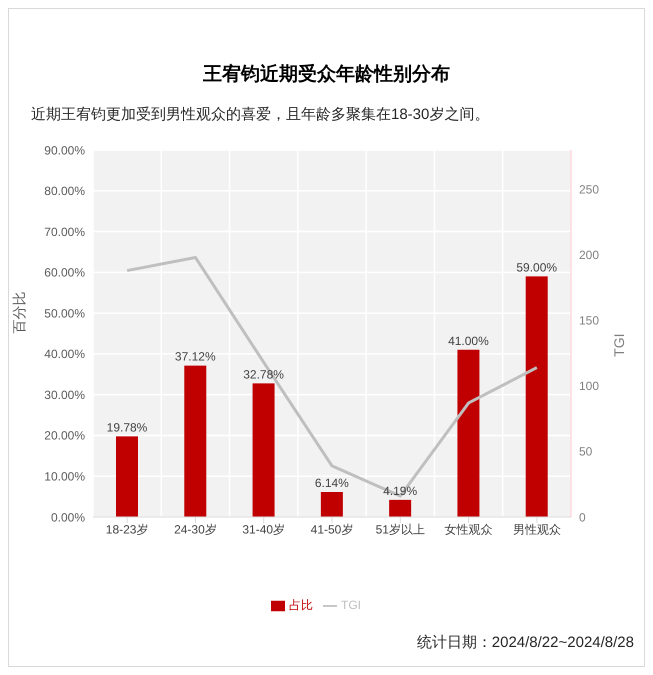 The image size is (653, 675). I want to click on data-label: 19.78%, so click(127, 427).